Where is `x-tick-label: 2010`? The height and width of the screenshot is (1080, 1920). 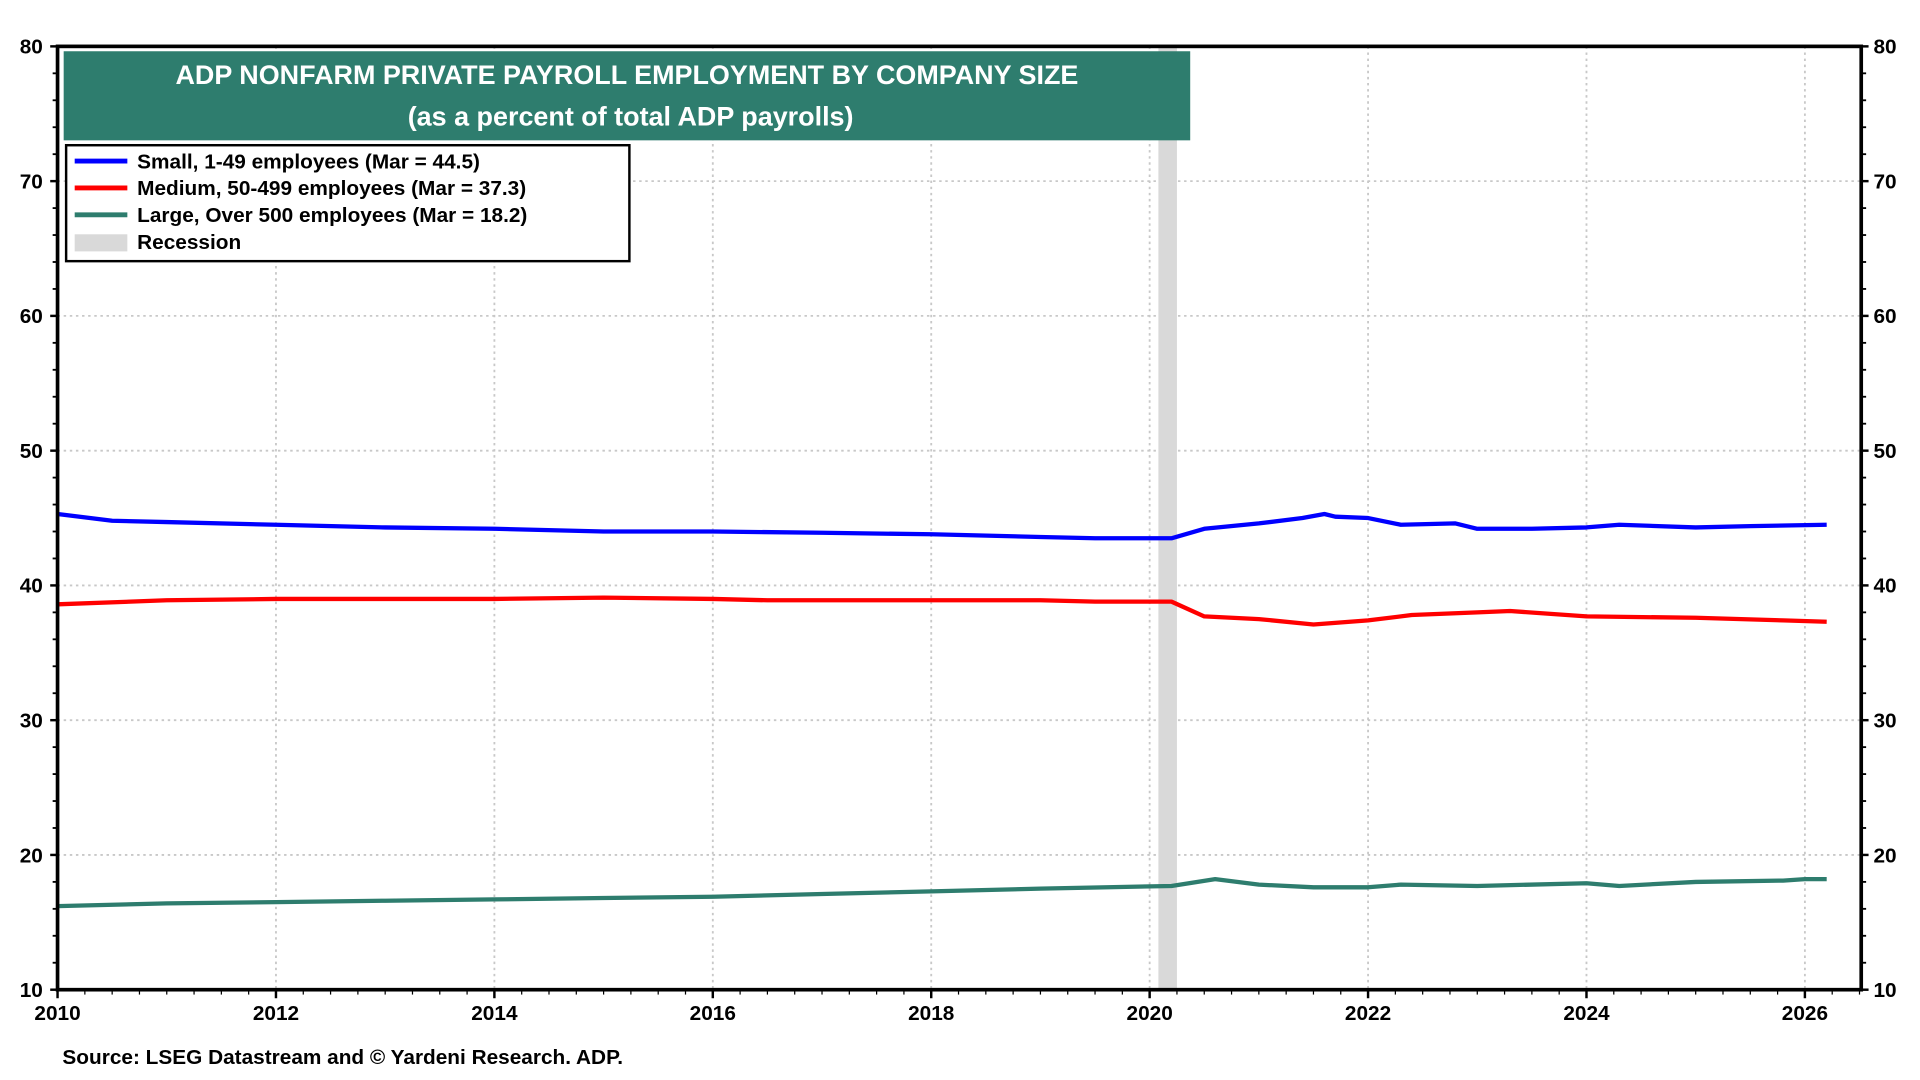
x-tick-label: 2010 is located at coordinates (57, 1013).